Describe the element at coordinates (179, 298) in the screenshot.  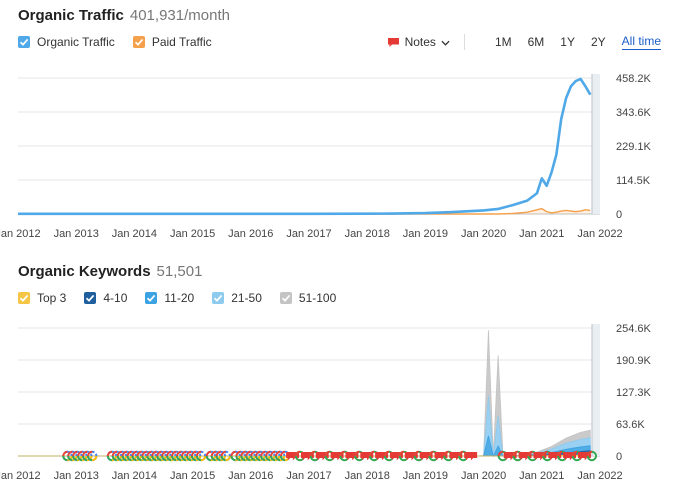
I see `legend-label: 11-20` at that location.